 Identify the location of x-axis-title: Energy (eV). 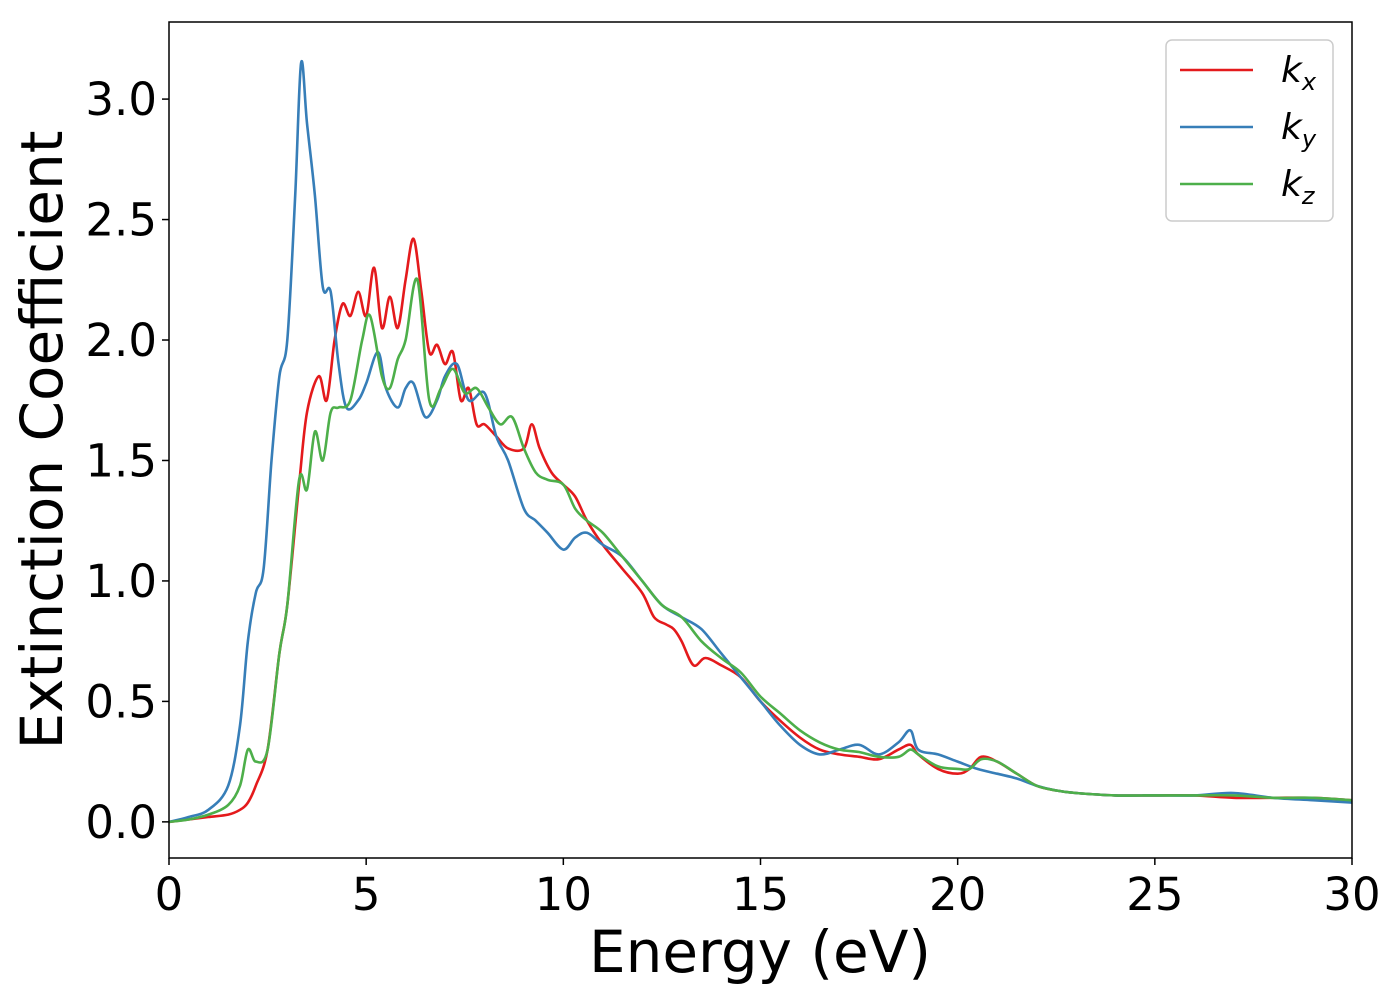
(760, 952).